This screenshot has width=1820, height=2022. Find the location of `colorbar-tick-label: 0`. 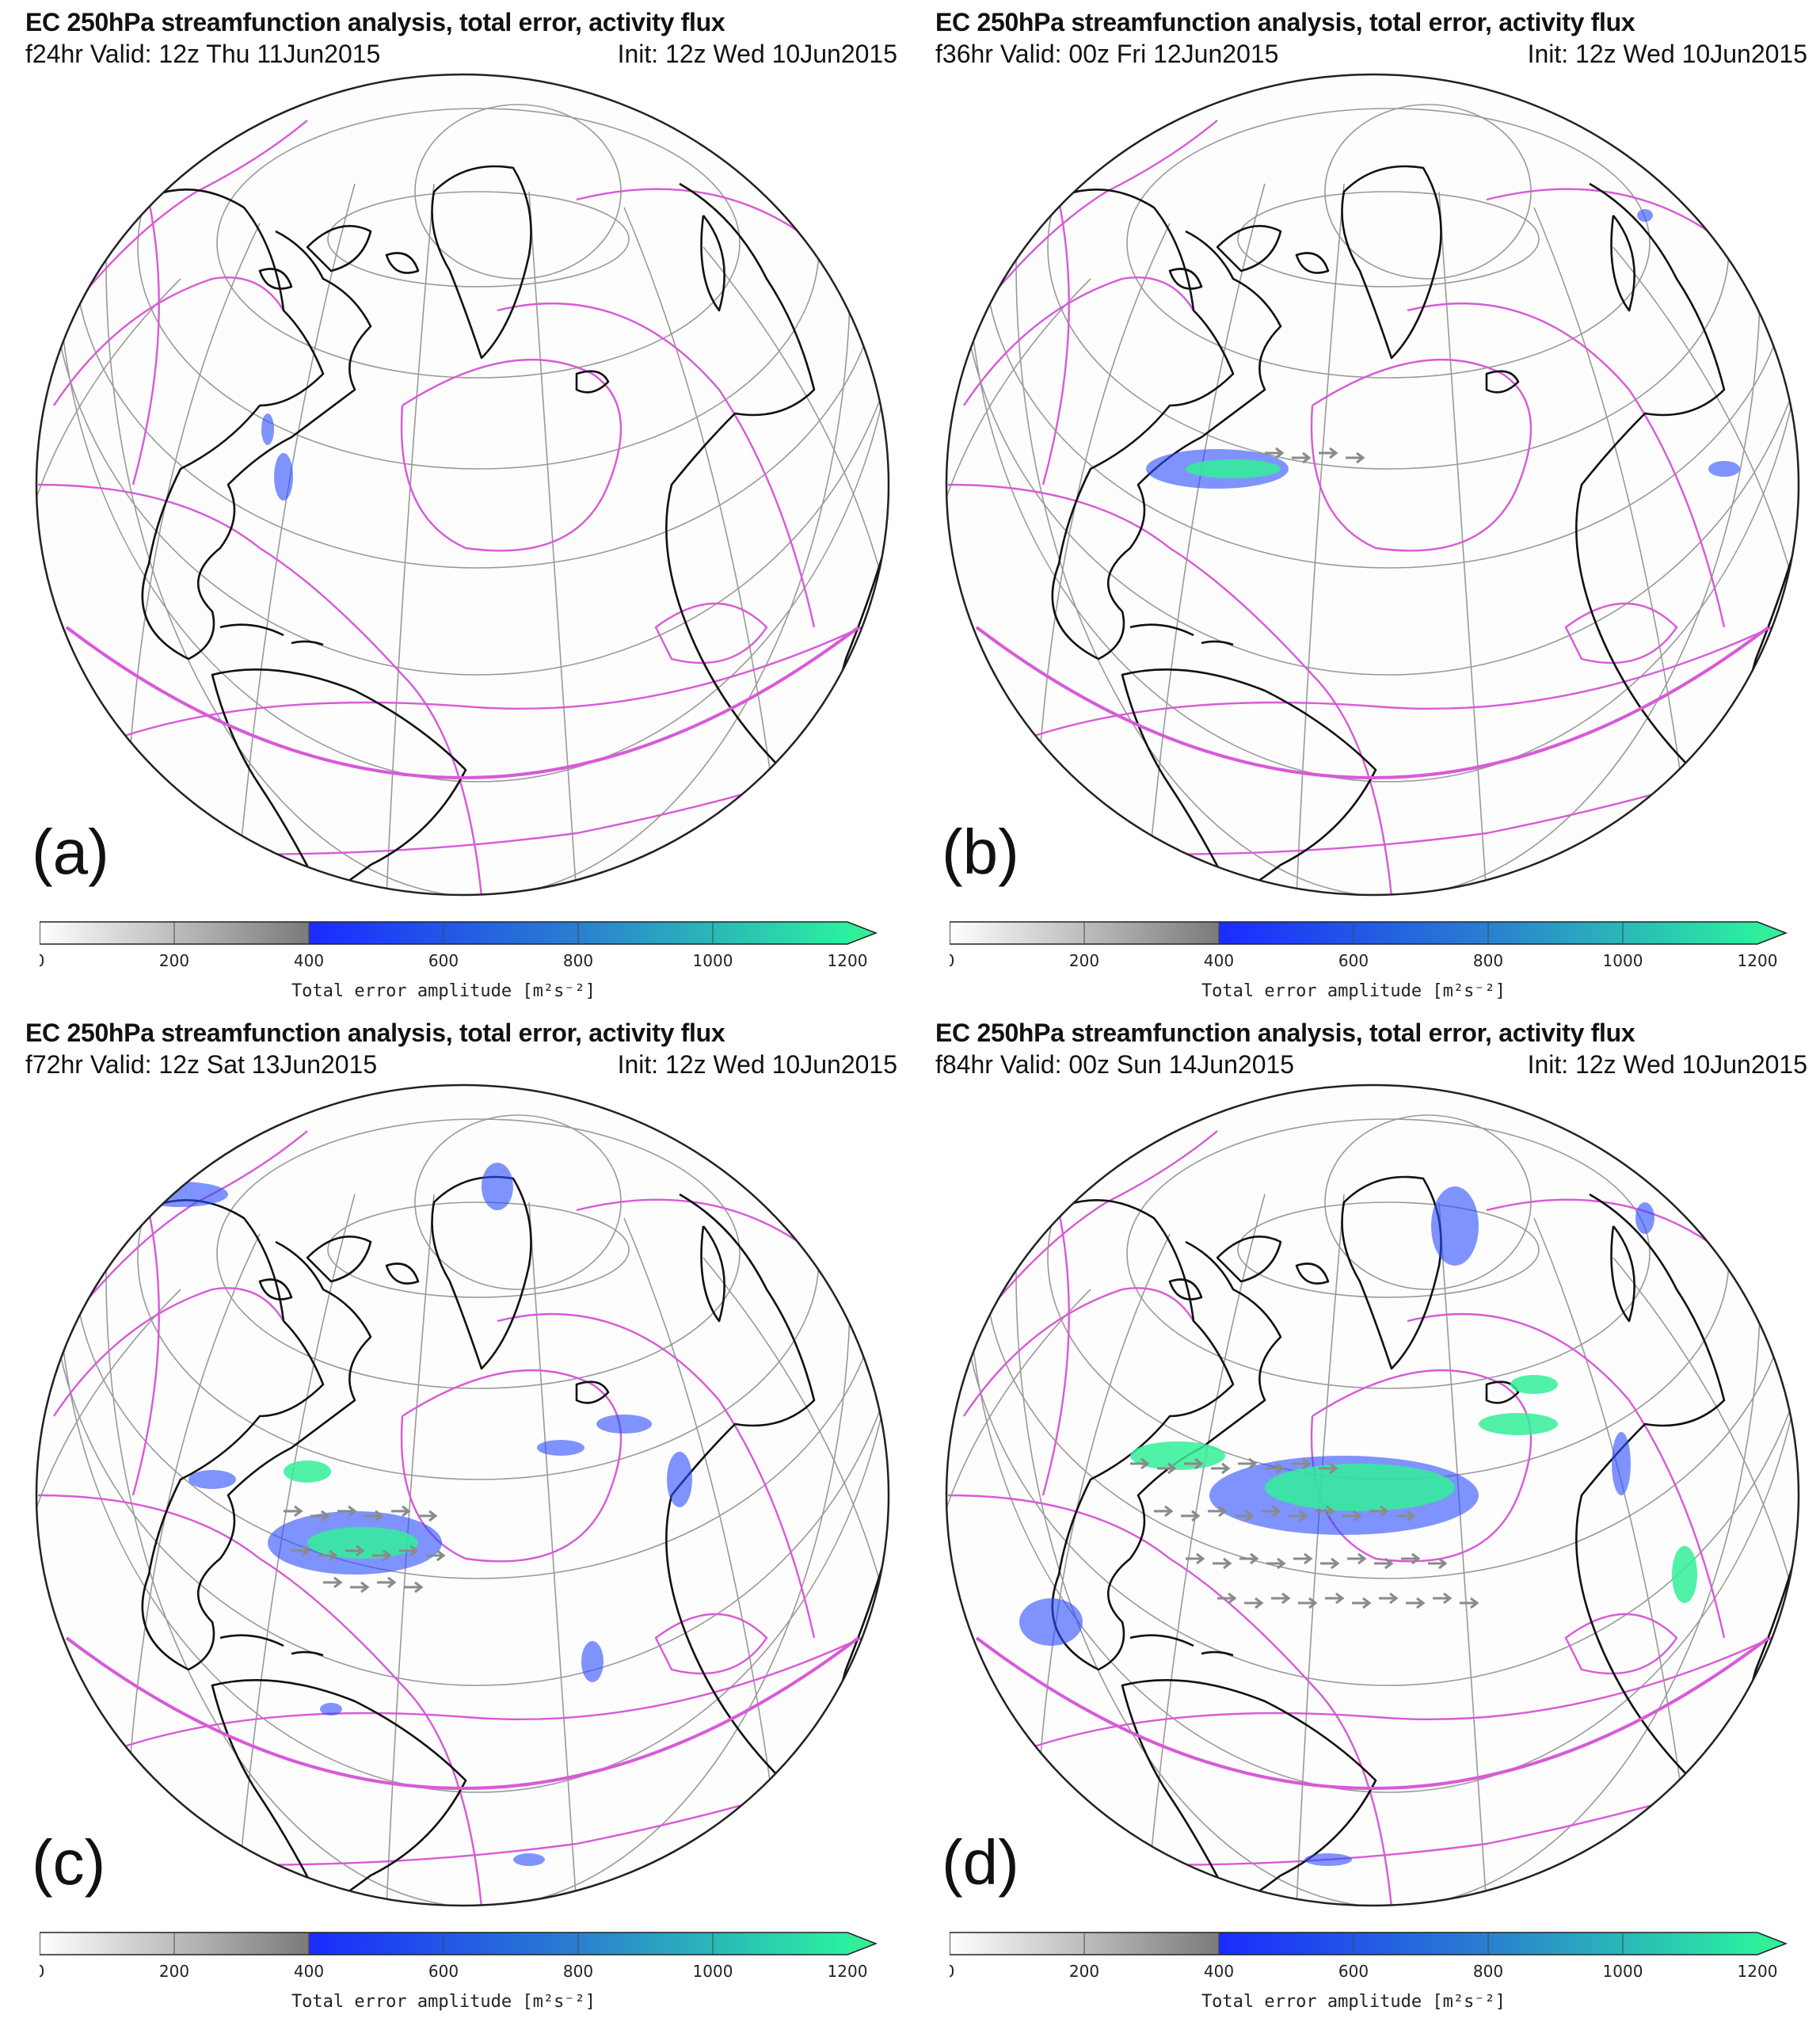

colorbar-tick-label: 0 is located at coordinates (42, 960).